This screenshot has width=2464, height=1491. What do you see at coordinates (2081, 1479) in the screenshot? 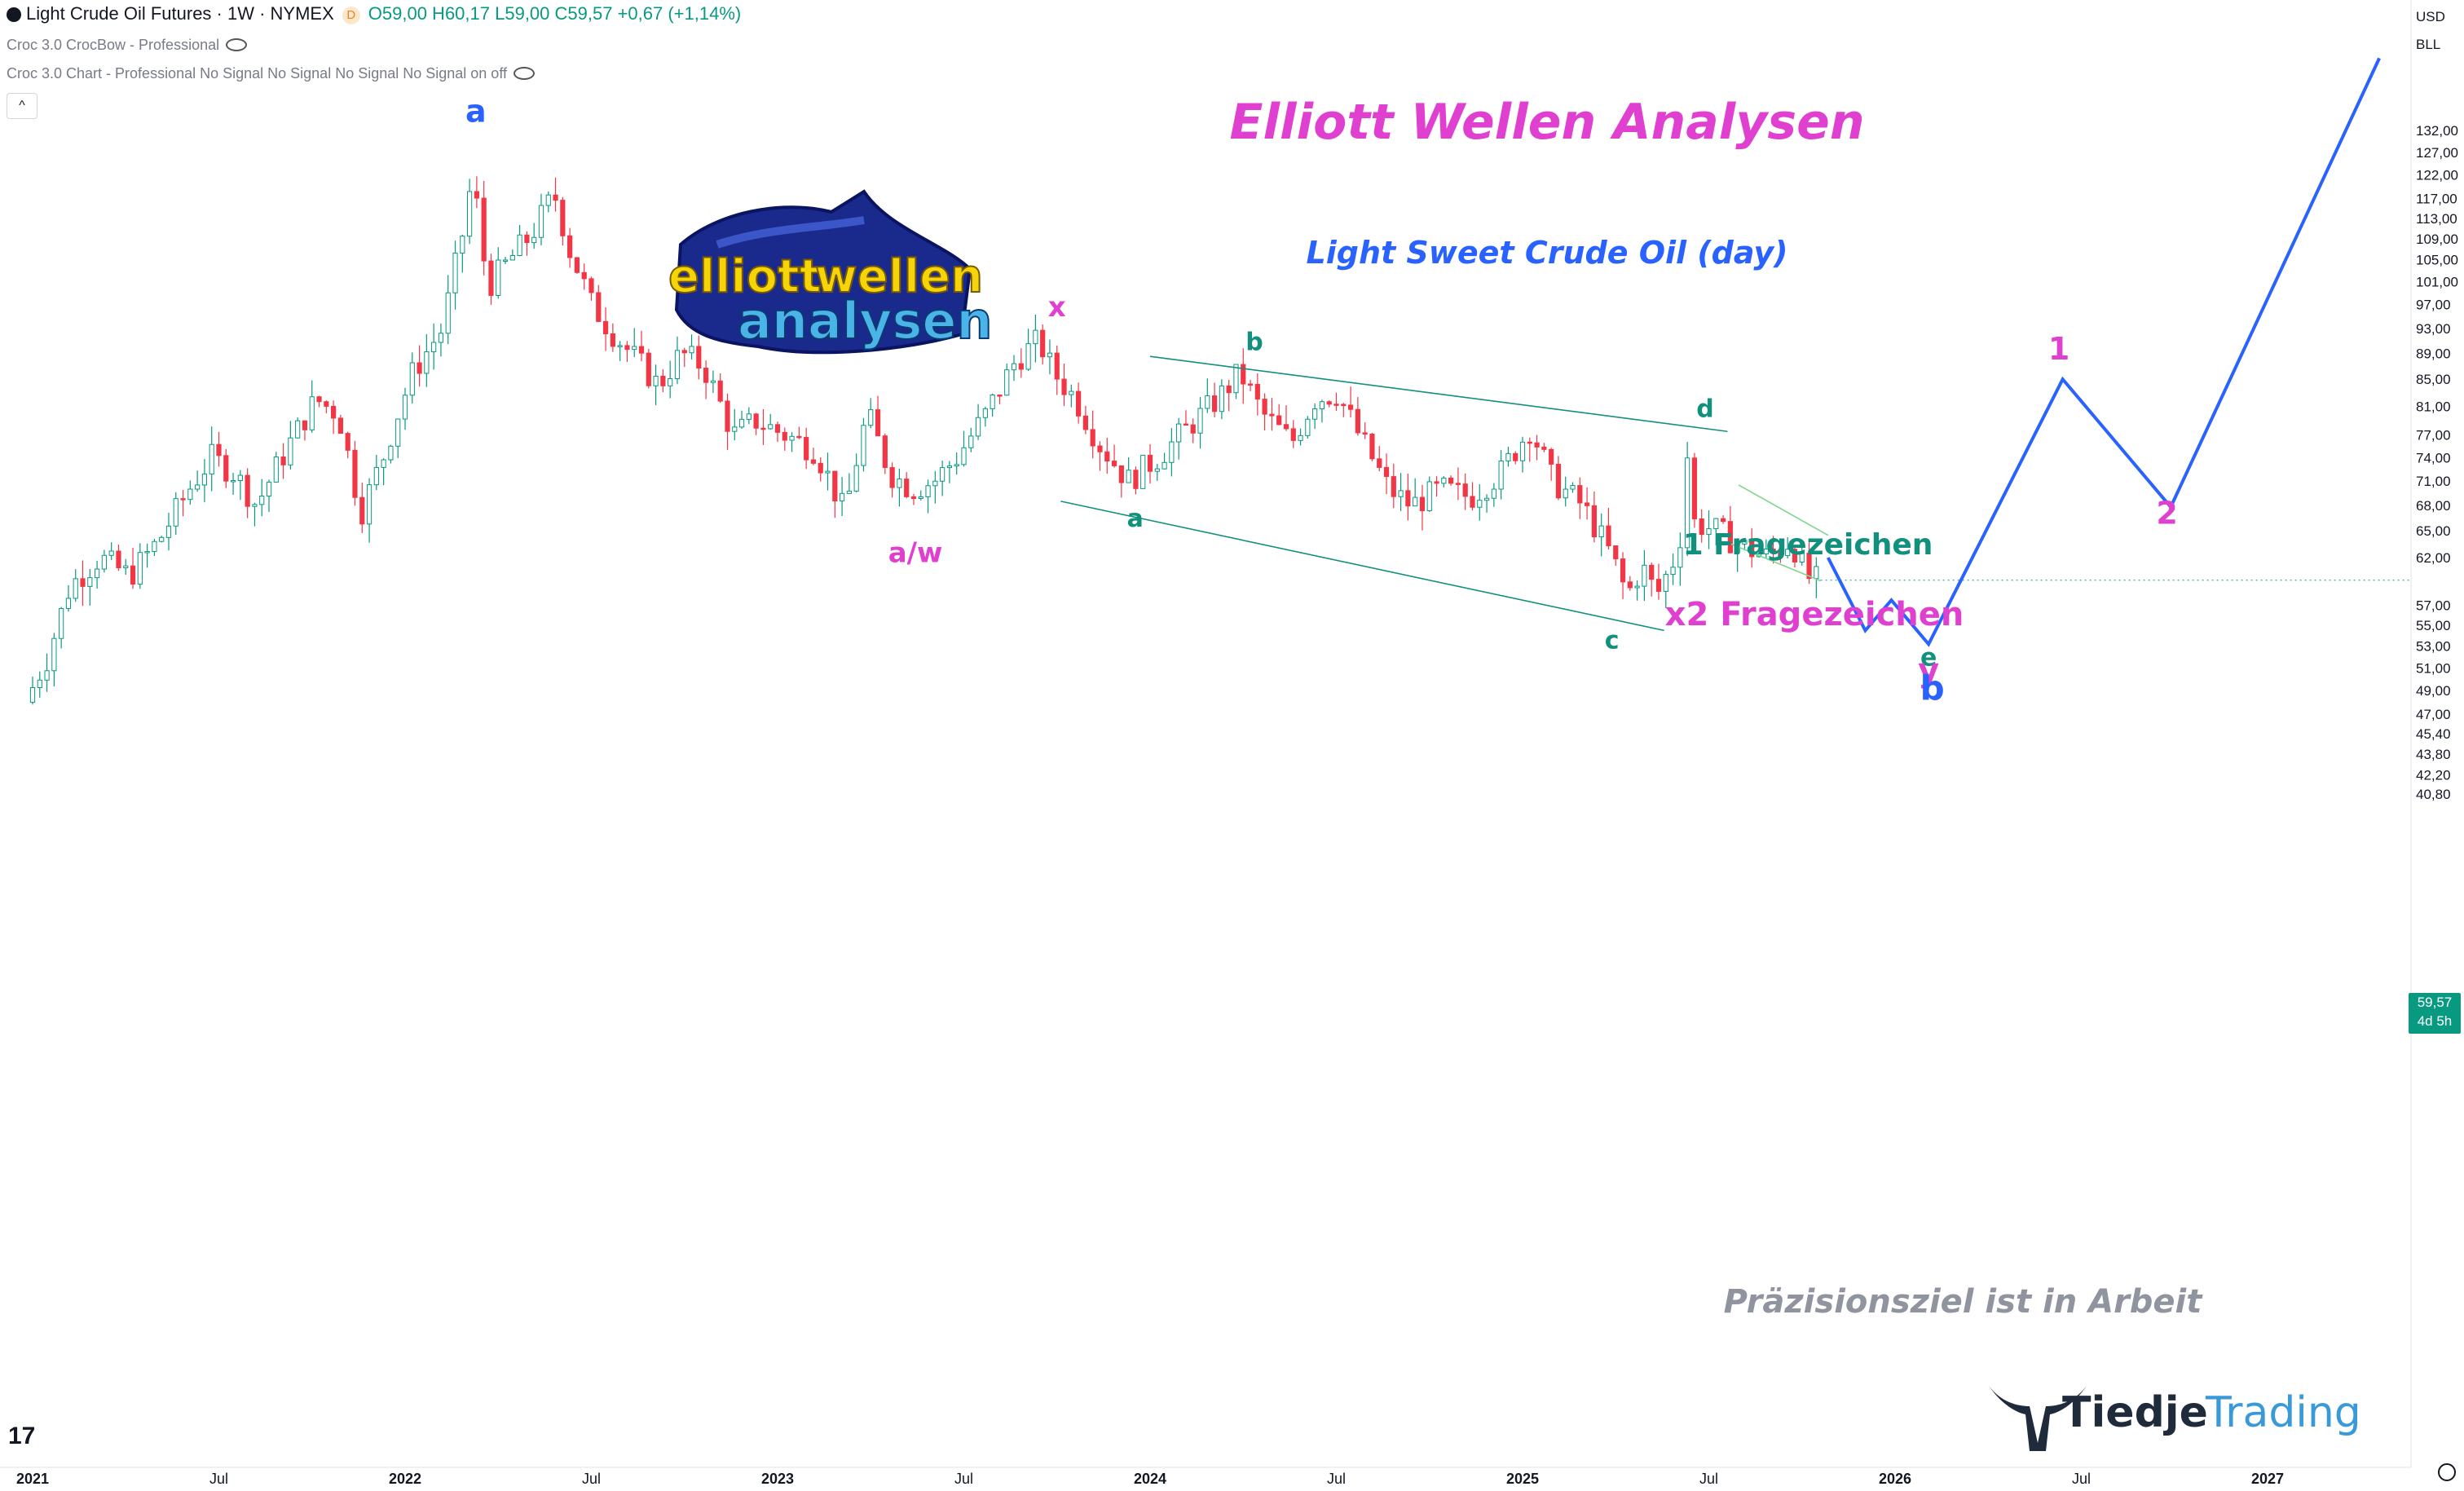
I see `x-tick-label: Jul` at bounding box center [2081, 1479].